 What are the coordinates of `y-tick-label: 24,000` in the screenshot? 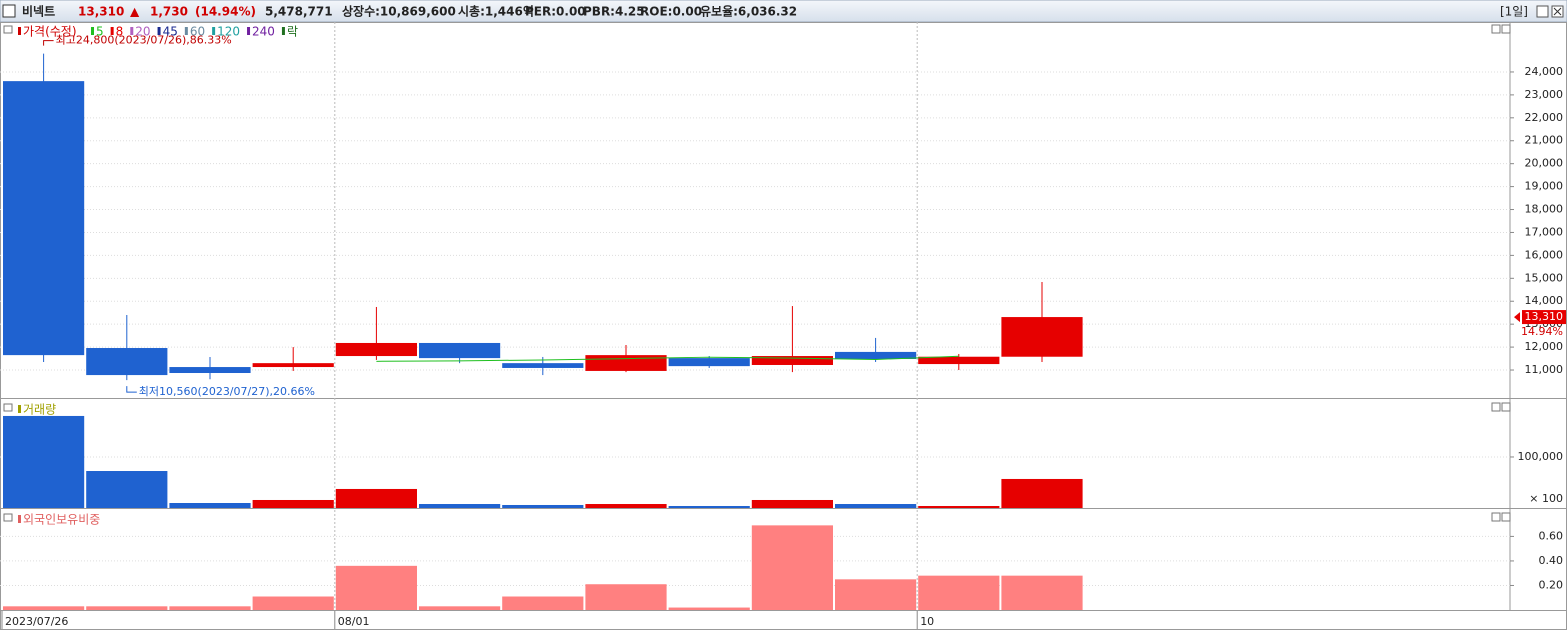 It's located at (1544, 71).